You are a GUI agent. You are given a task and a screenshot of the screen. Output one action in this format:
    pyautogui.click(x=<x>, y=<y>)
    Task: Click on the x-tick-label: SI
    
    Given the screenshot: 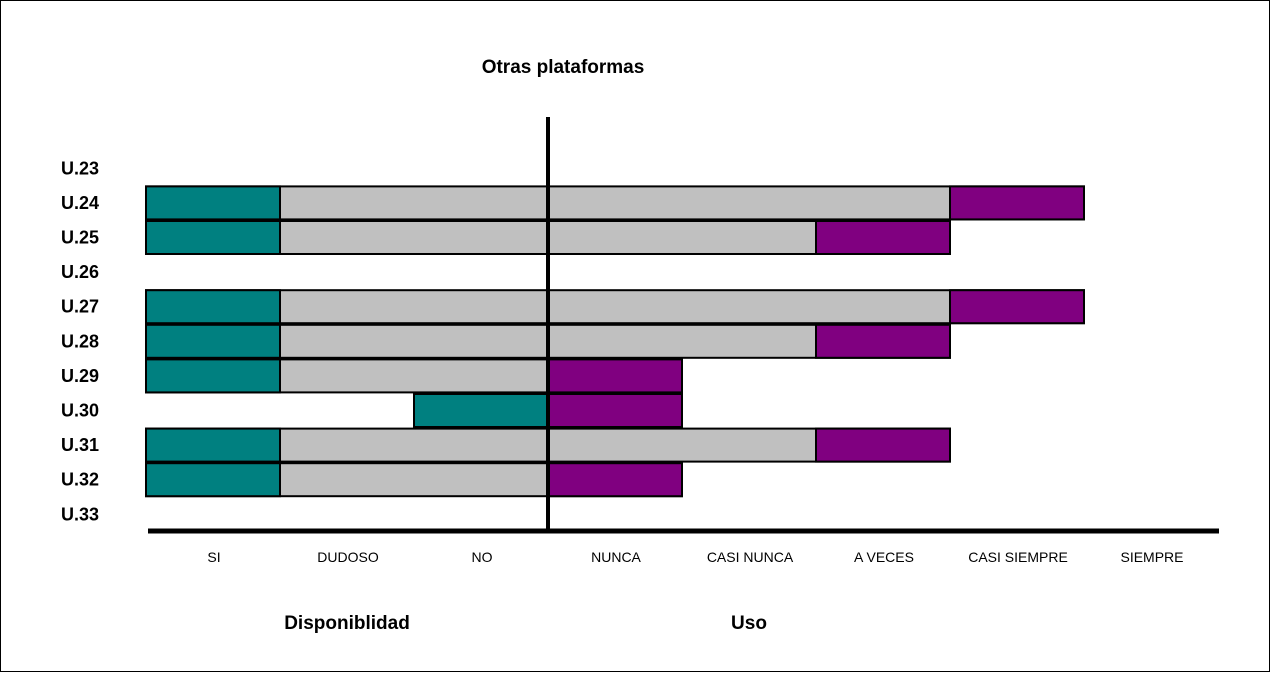 What is the action you would take?
    pyautogui.click(x=213, y=557)
    